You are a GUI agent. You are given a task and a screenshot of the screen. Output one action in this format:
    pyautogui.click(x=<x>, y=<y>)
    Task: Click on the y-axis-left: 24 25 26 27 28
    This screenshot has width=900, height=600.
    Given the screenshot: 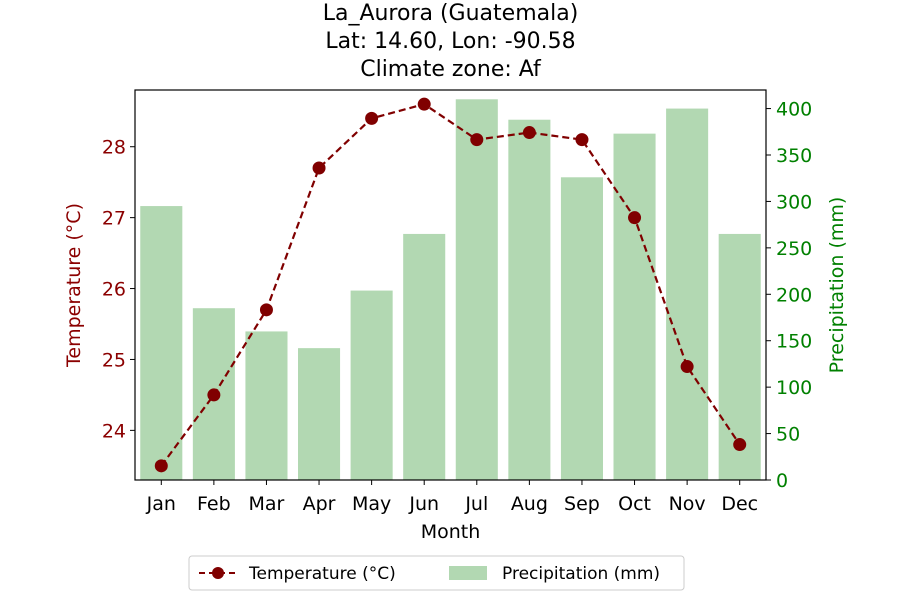 What is the action you would take?
    pyautogui.click(x=118, y=289)
    